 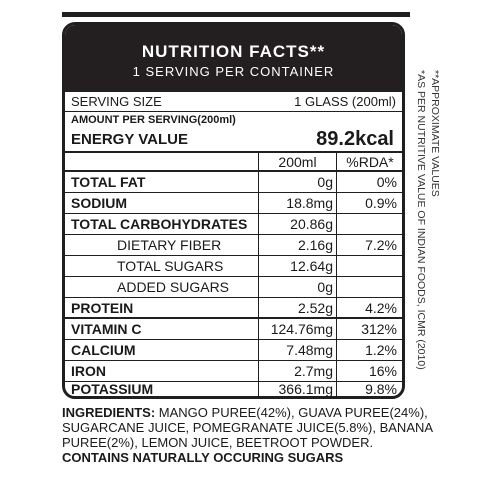 I want to click on energy-value: 89.2kcal, so click(x=355, y=139).